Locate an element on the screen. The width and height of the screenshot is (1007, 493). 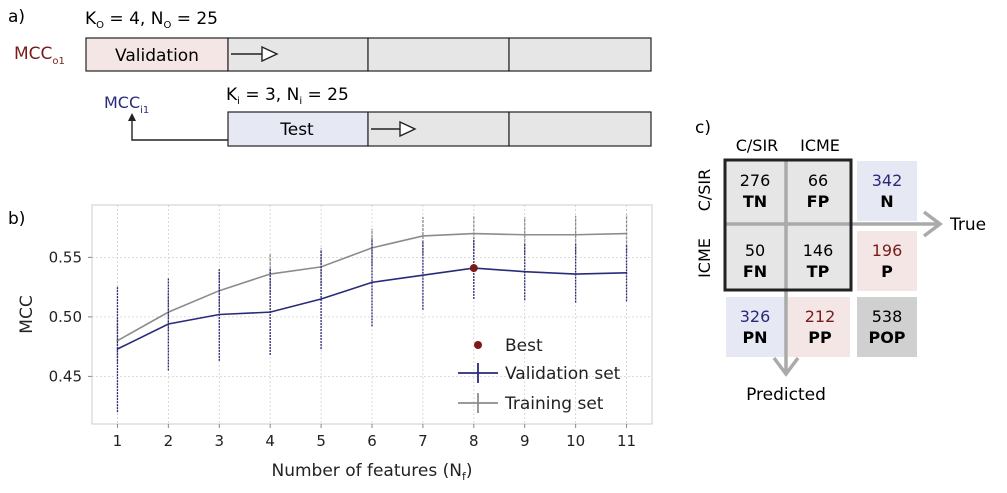
mcc-inner-label: MCCi1 is located at coordinates (126, 104).